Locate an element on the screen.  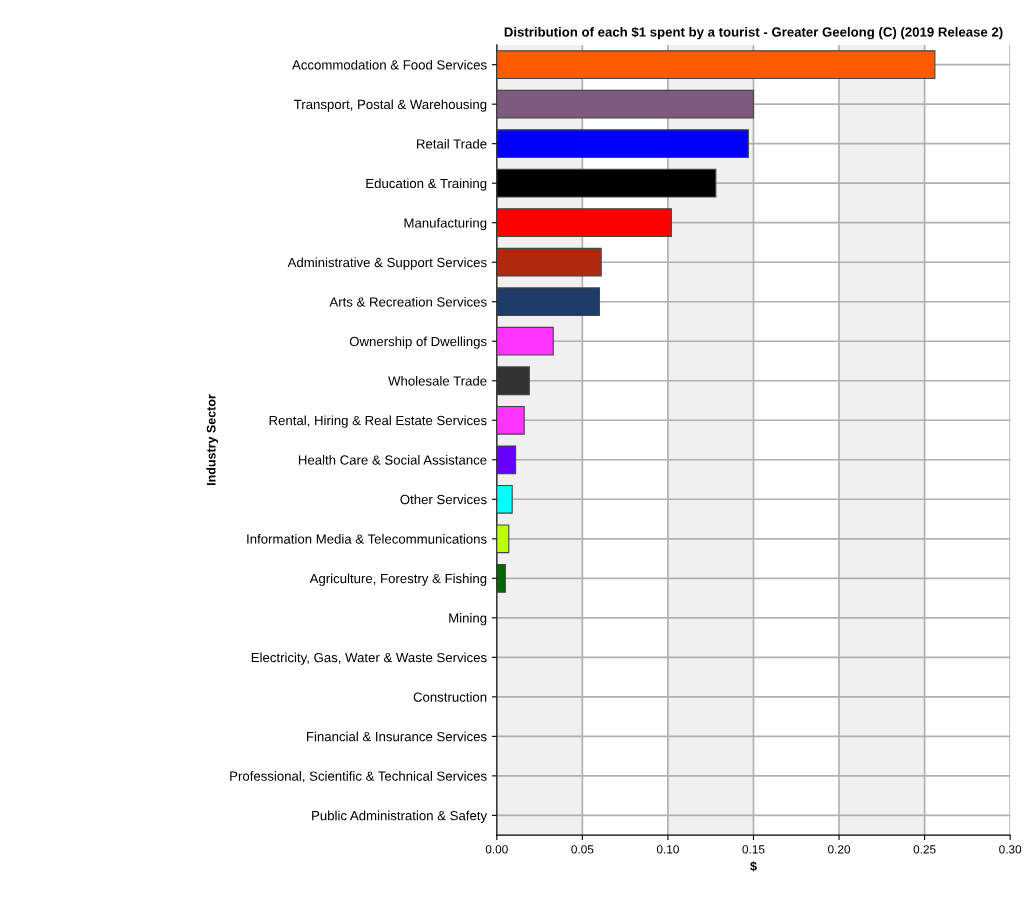
x-tick-label: 0.20 is located at coordinates (839, 849).